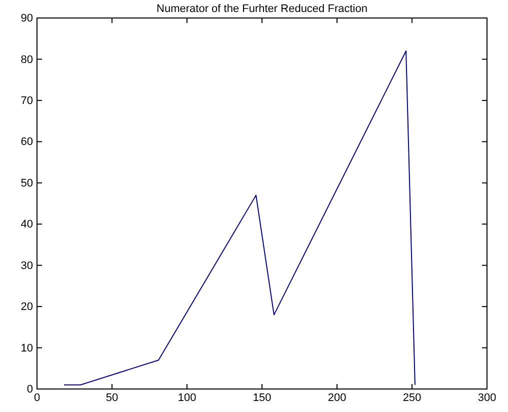 The width and height of the screenshot is (508, 412). What do you see at coordinates (26, 60) in the screenshot?
I see `y-tick-label: 80` at bounding box center [26, 60].